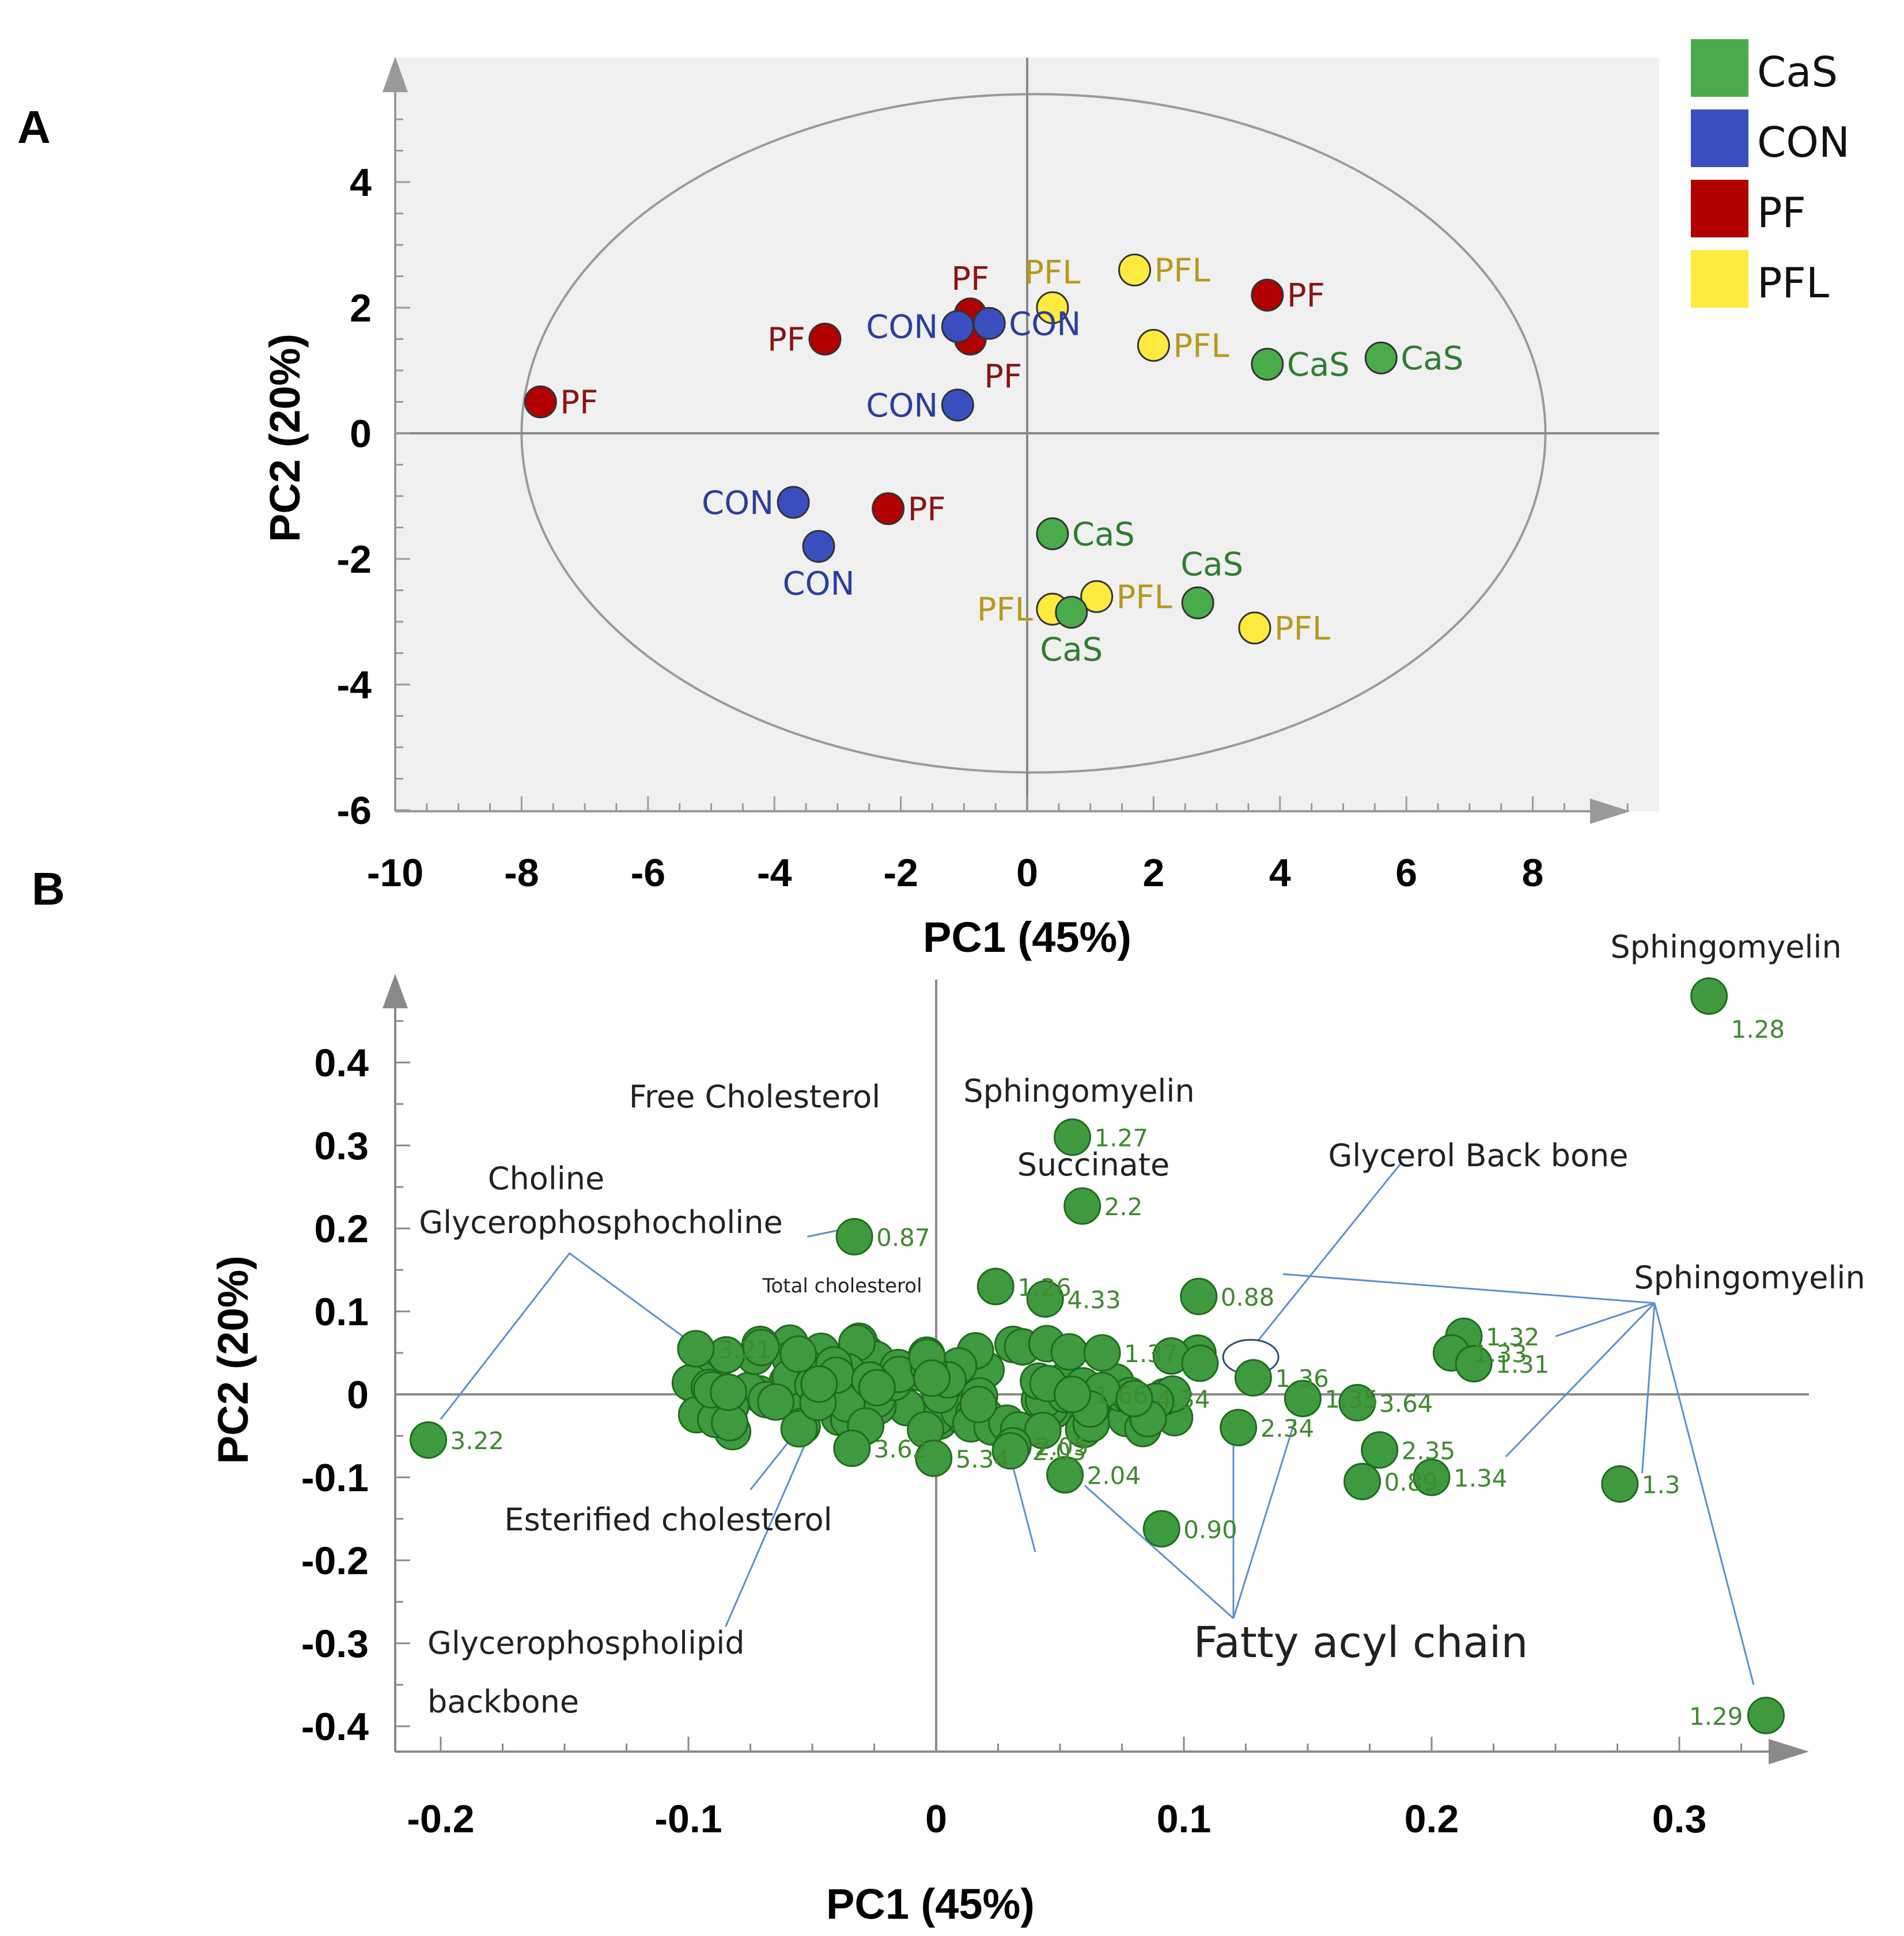  What do you see at coordinates (1093, 1165) in the screenshot?
I see `annotation-succinate: Succinate` at bounding box center [1093, 1165].